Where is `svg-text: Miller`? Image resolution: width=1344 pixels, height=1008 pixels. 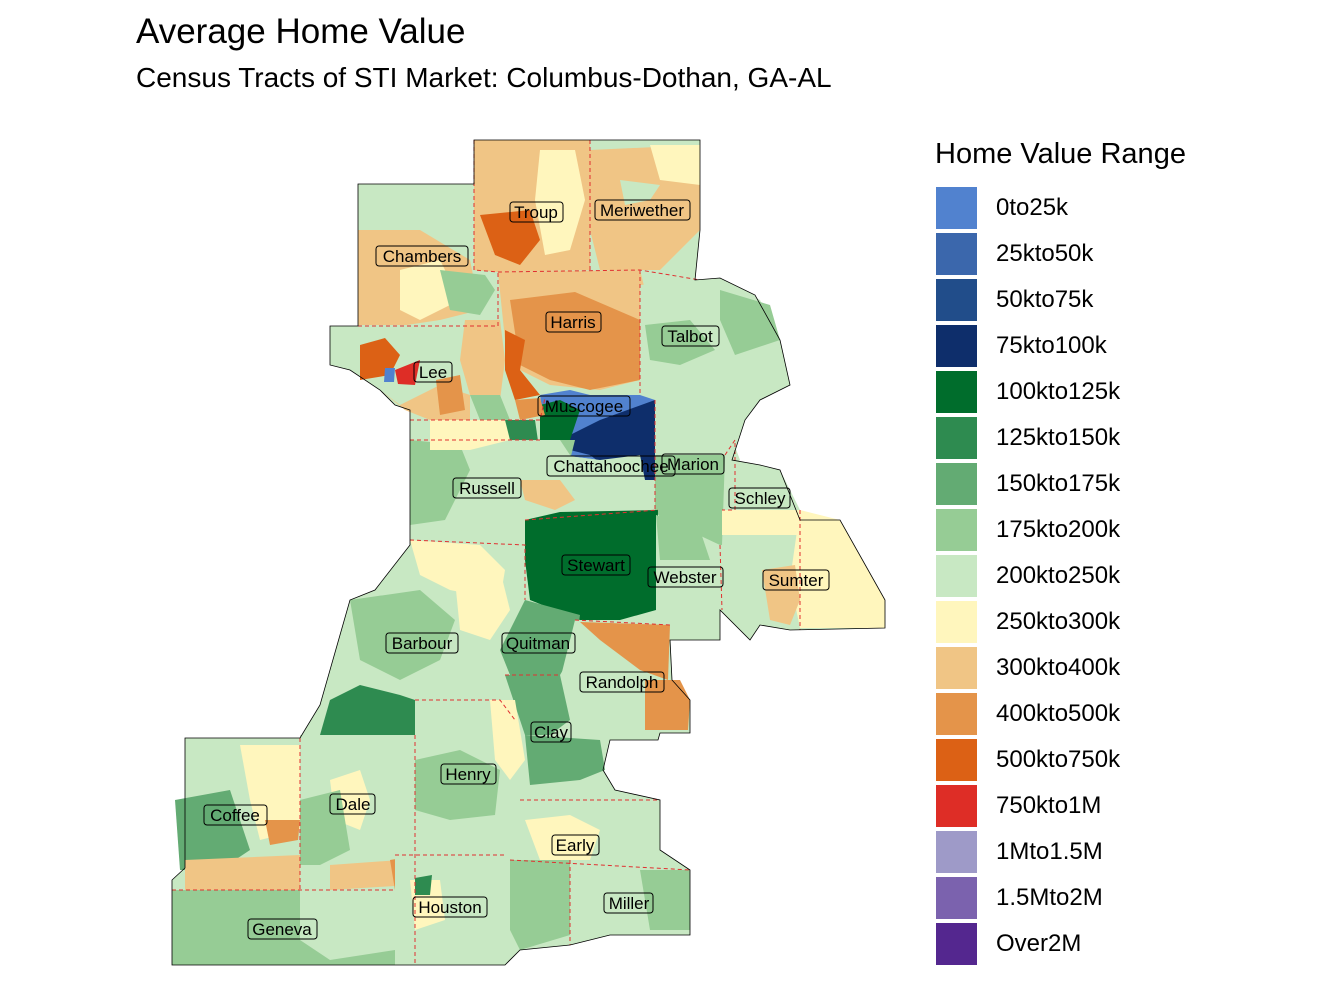
svg-text: Miller is located at coordinates (629, 903).